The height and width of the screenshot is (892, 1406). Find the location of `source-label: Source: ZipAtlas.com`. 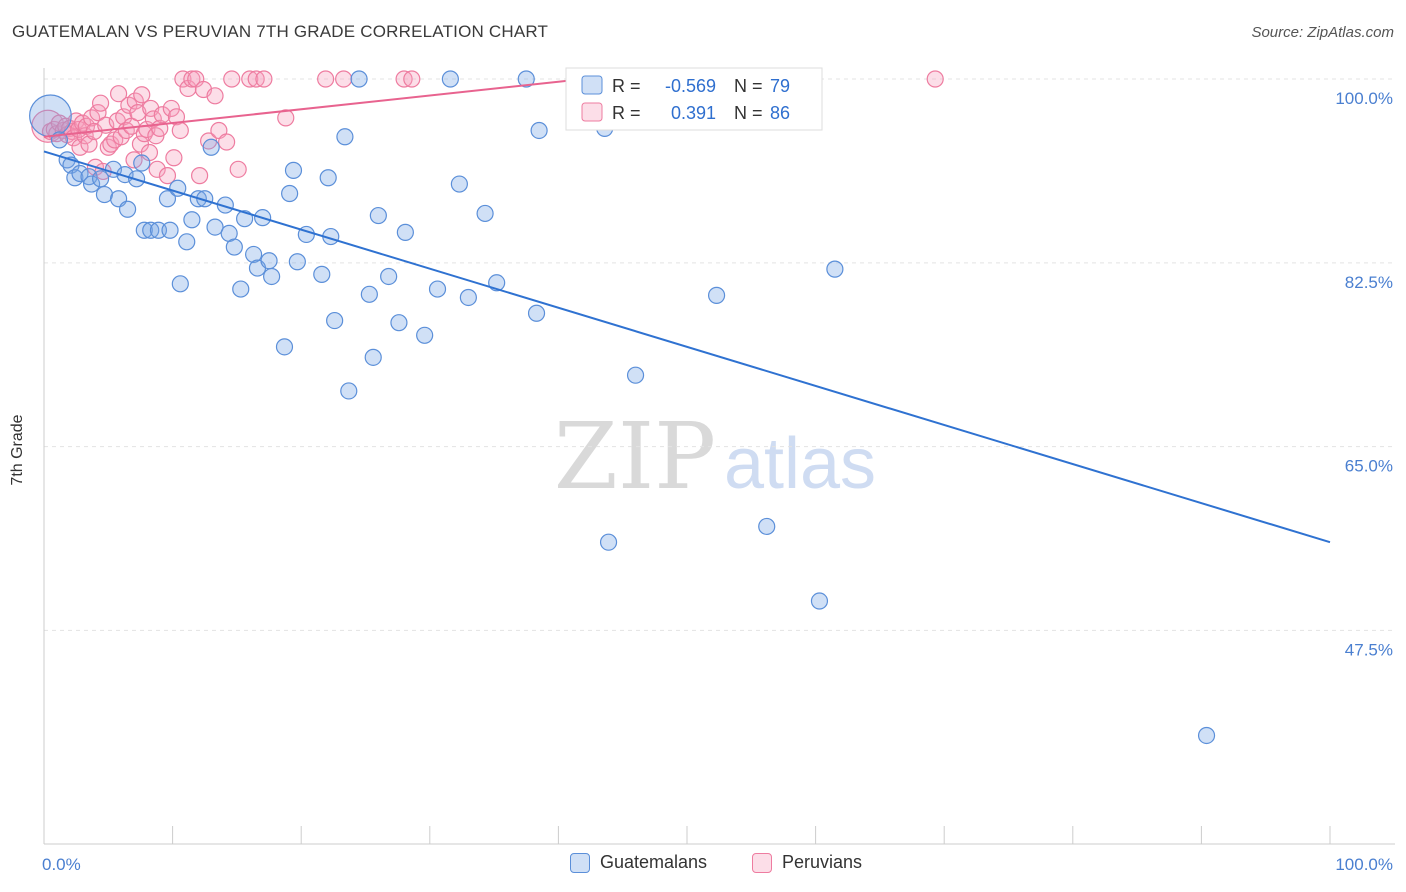

source-label: Source: ZipAtlas.com is located at coordinates (1322, 32).